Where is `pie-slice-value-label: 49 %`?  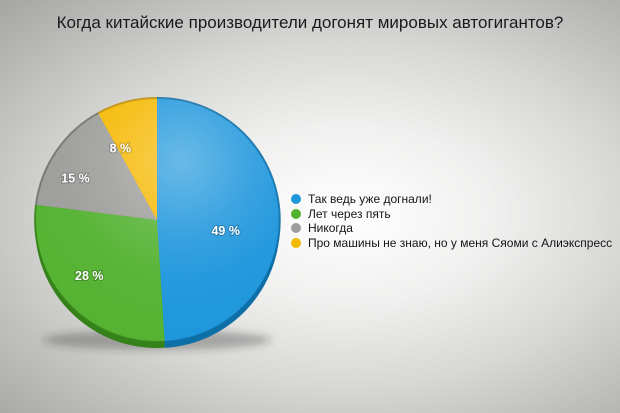
pie-slice-value-label: 49 % is located at coordinates (225, 231).